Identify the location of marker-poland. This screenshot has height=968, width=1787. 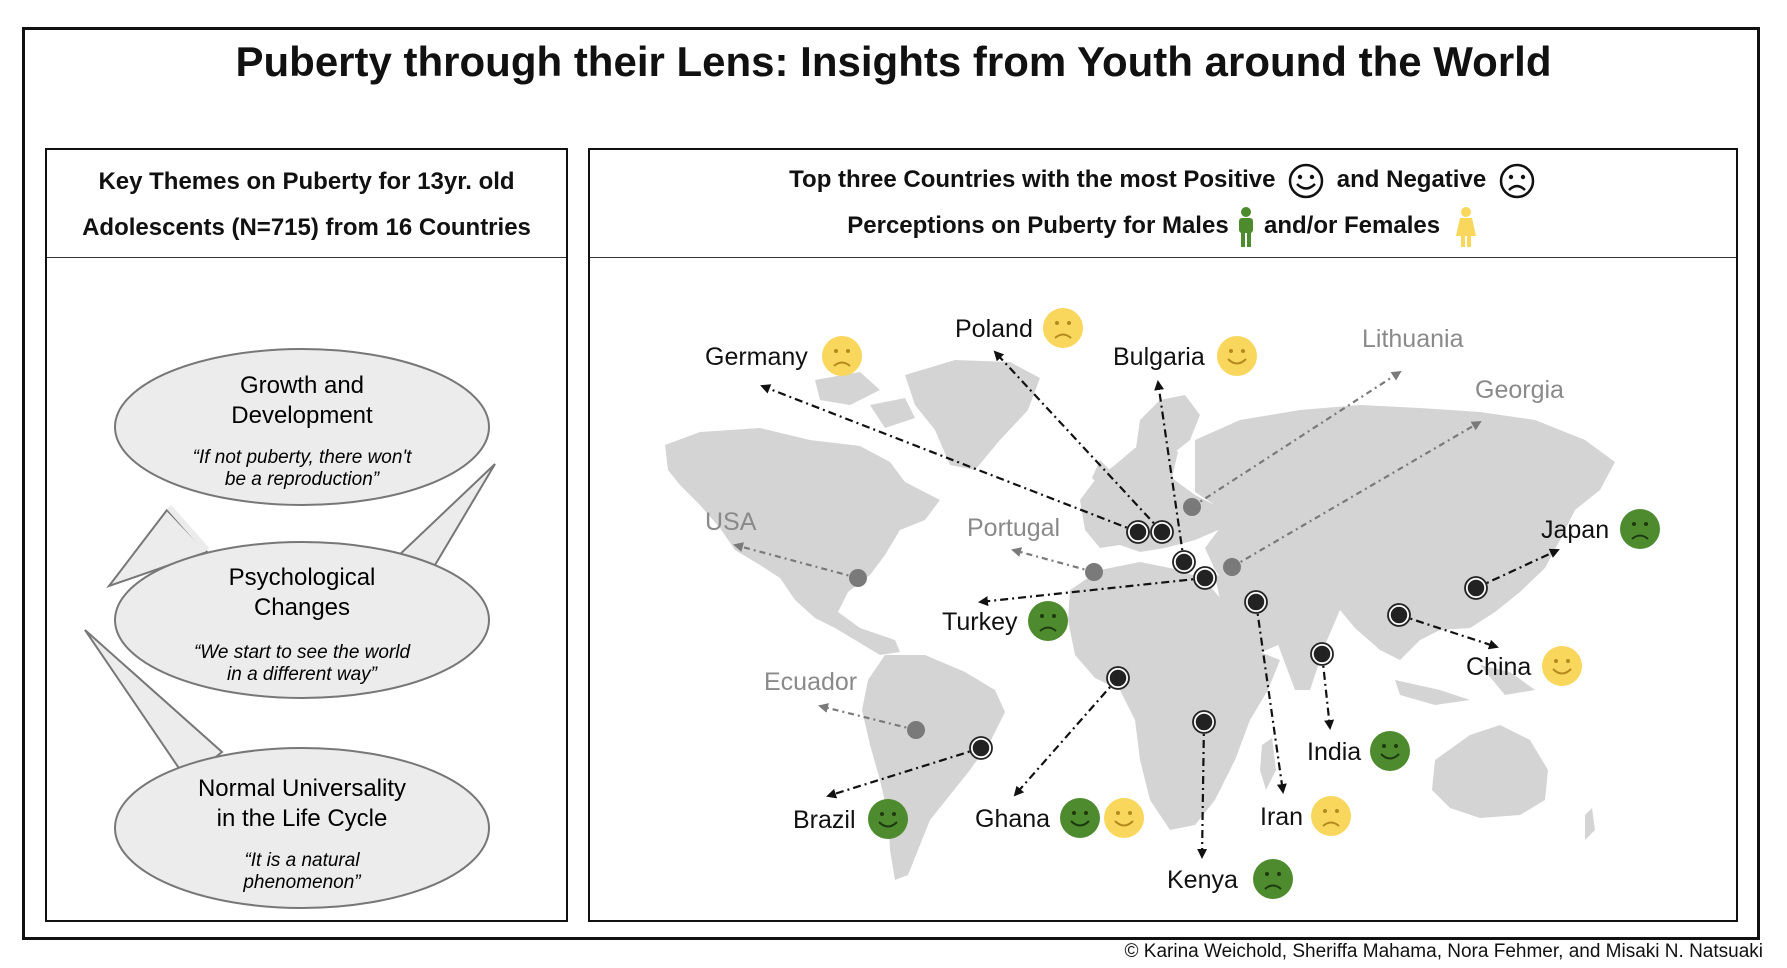
(1162, 532).